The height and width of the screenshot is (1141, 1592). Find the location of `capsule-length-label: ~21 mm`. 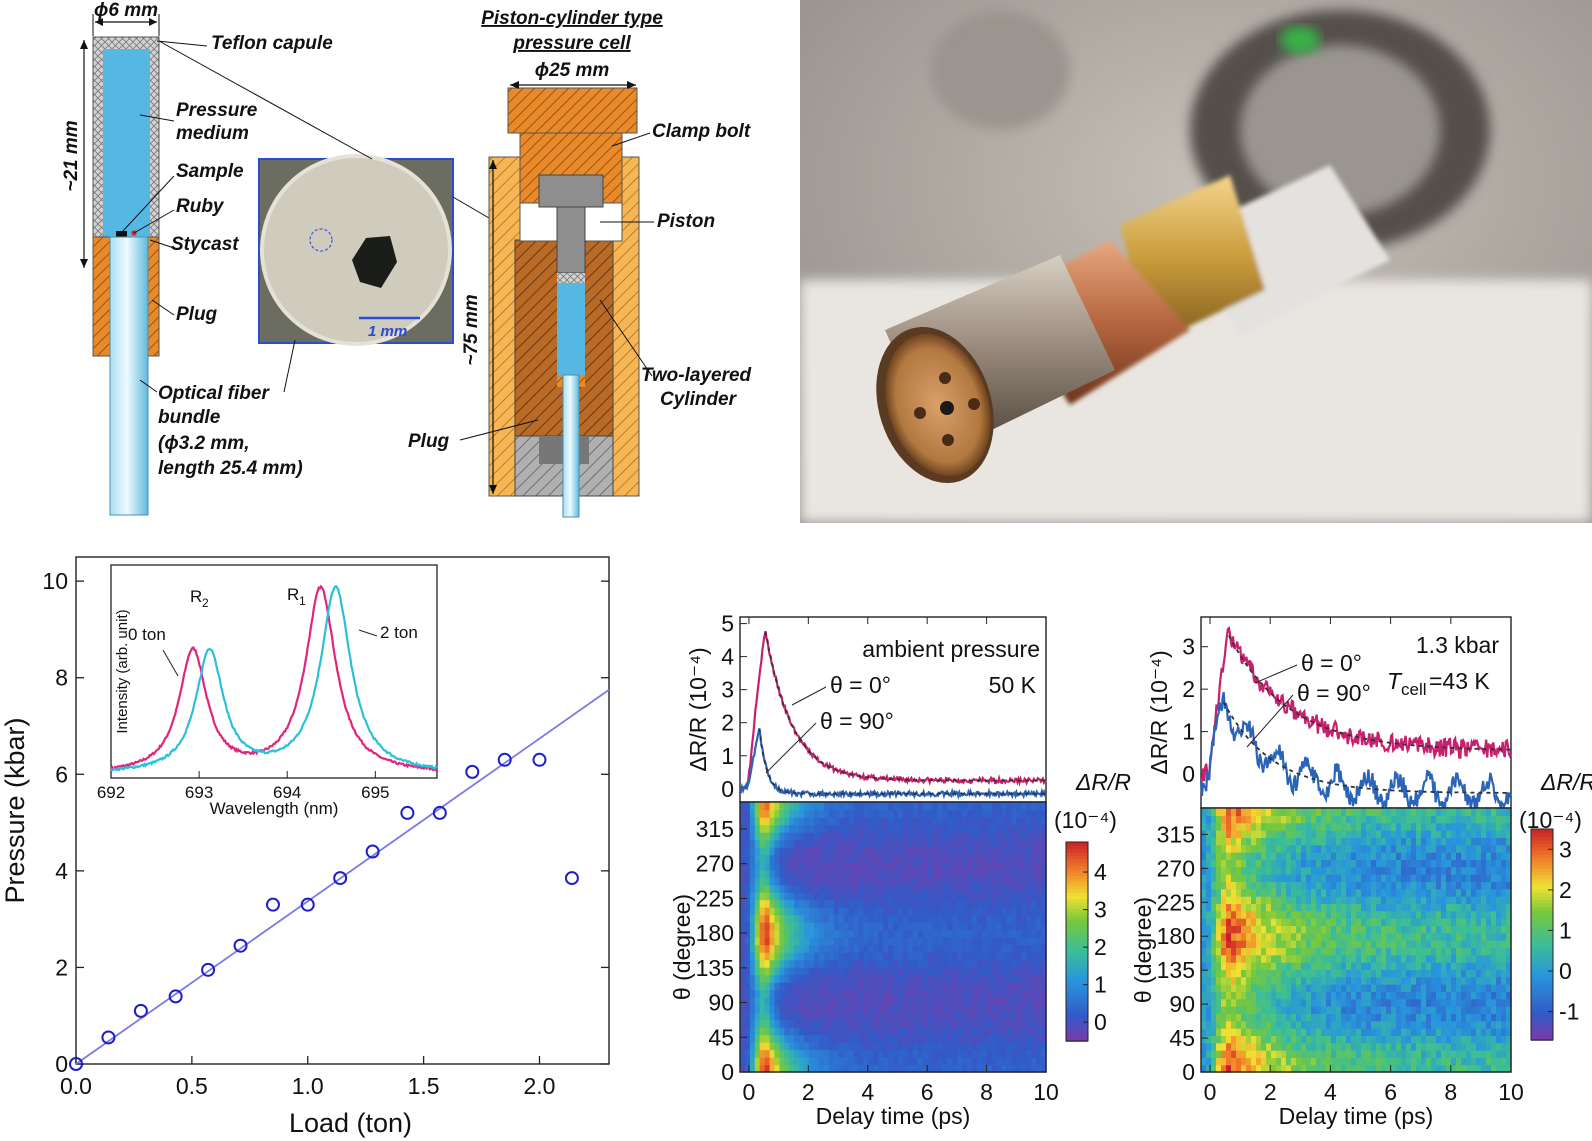

capsule-length-label: ~21 mm is located at coordinates (71, 155).